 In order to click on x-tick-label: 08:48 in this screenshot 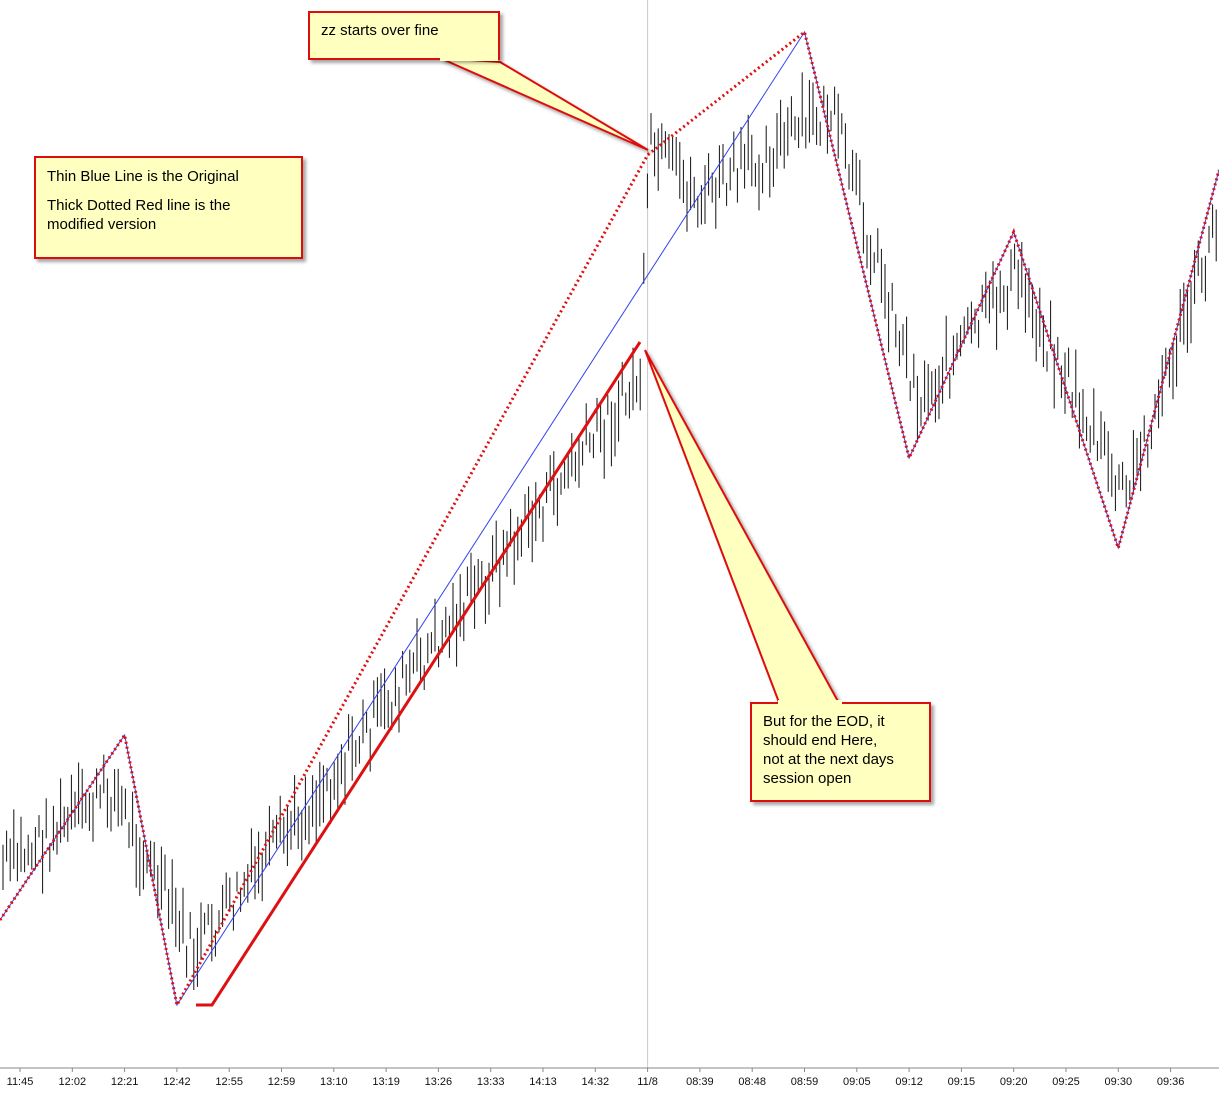, I will do `click(752, 1082)`.